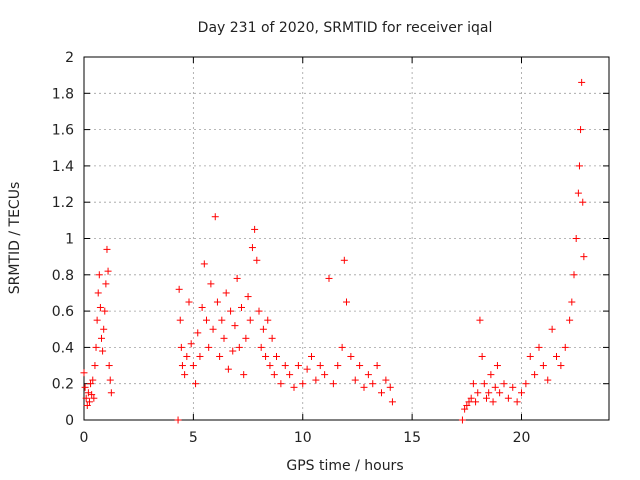 The width and height of the screenshot is (640, 480). I want to click on x-tick-label: 15, so click(412, 438).